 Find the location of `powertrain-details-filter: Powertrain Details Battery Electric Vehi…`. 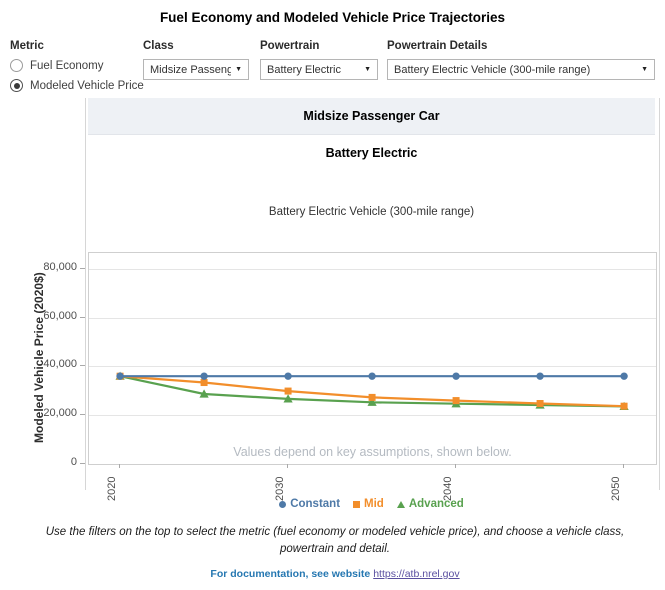

powertrain-details-filter: Powertrain Details Battery Electric Vehi… is located at coordinates (521, 60).